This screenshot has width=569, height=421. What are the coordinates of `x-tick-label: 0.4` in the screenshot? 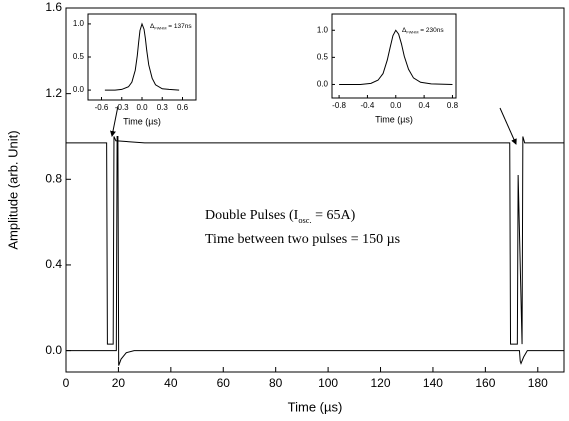 It's located at (425, 105).